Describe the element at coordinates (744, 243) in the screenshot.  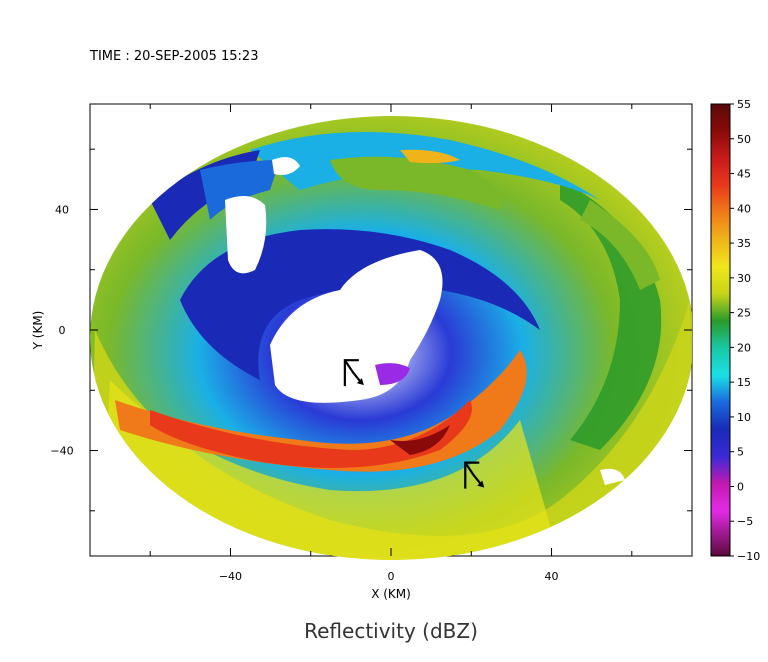
I see `colorbar-tick-label: 35` at that location.